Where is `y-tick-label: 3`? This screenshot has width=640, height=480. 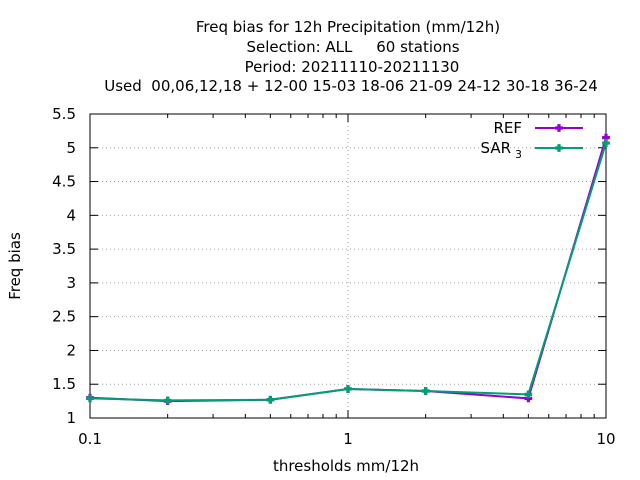 y-tick-label: 3 is located at coordinates (71, 283).